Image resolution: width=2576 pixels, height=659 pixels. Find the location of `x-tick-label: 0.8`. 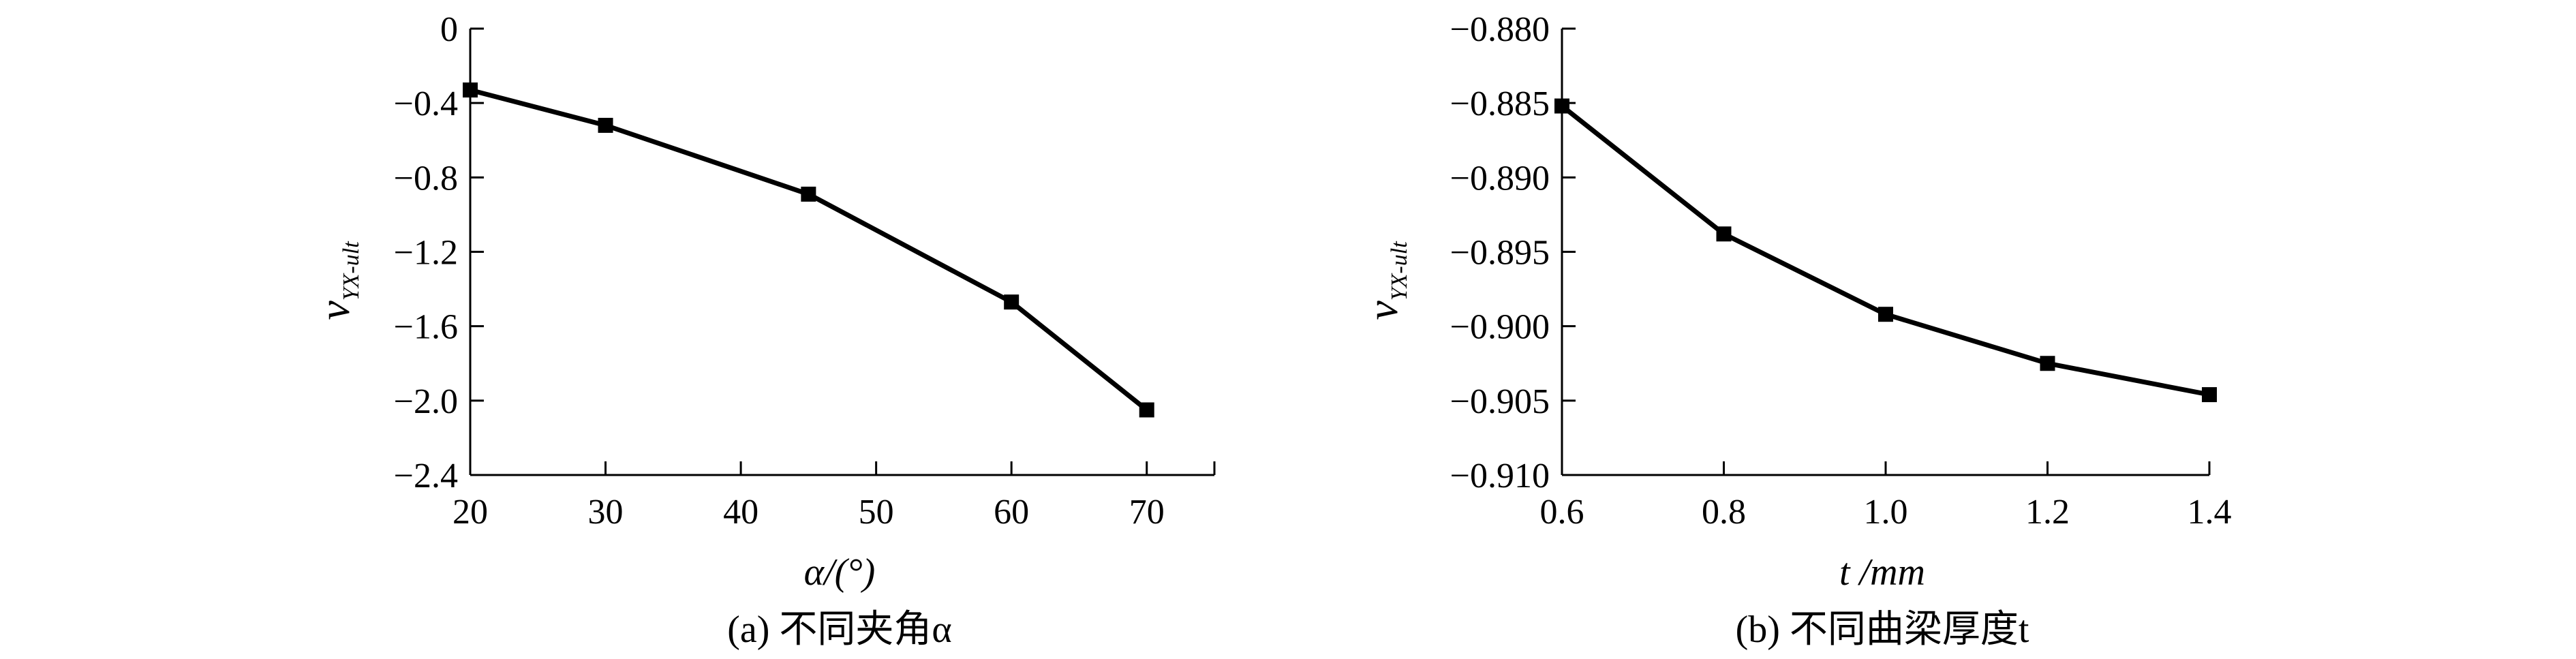

x-tick-label: 0.8 is located at coordinates (1724, 512).